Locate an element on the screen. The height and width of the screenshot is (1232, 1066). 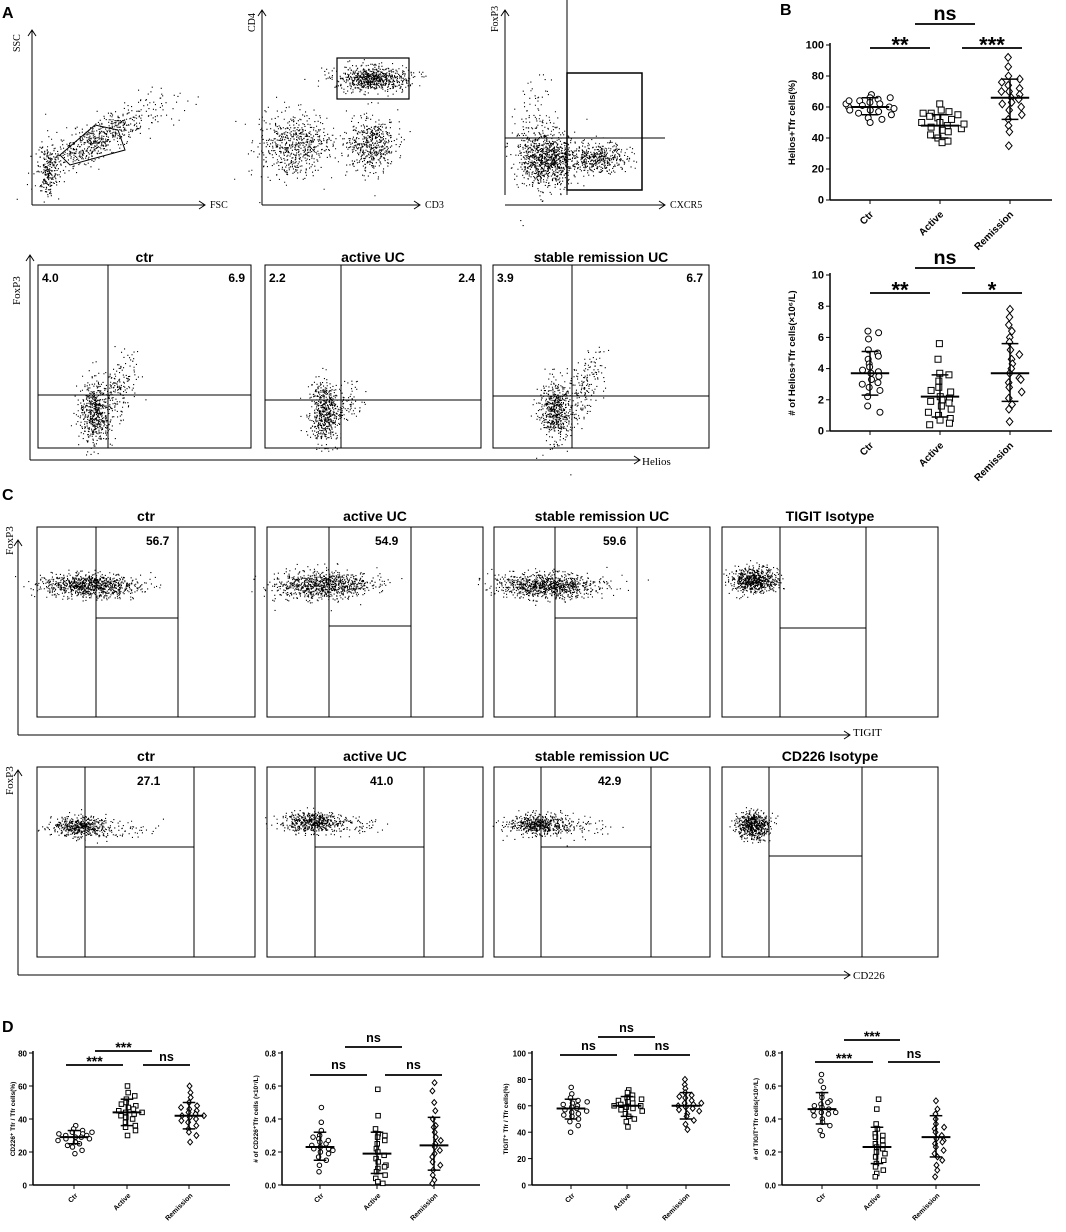
cd3-dots is located at coordinates (372, 149).